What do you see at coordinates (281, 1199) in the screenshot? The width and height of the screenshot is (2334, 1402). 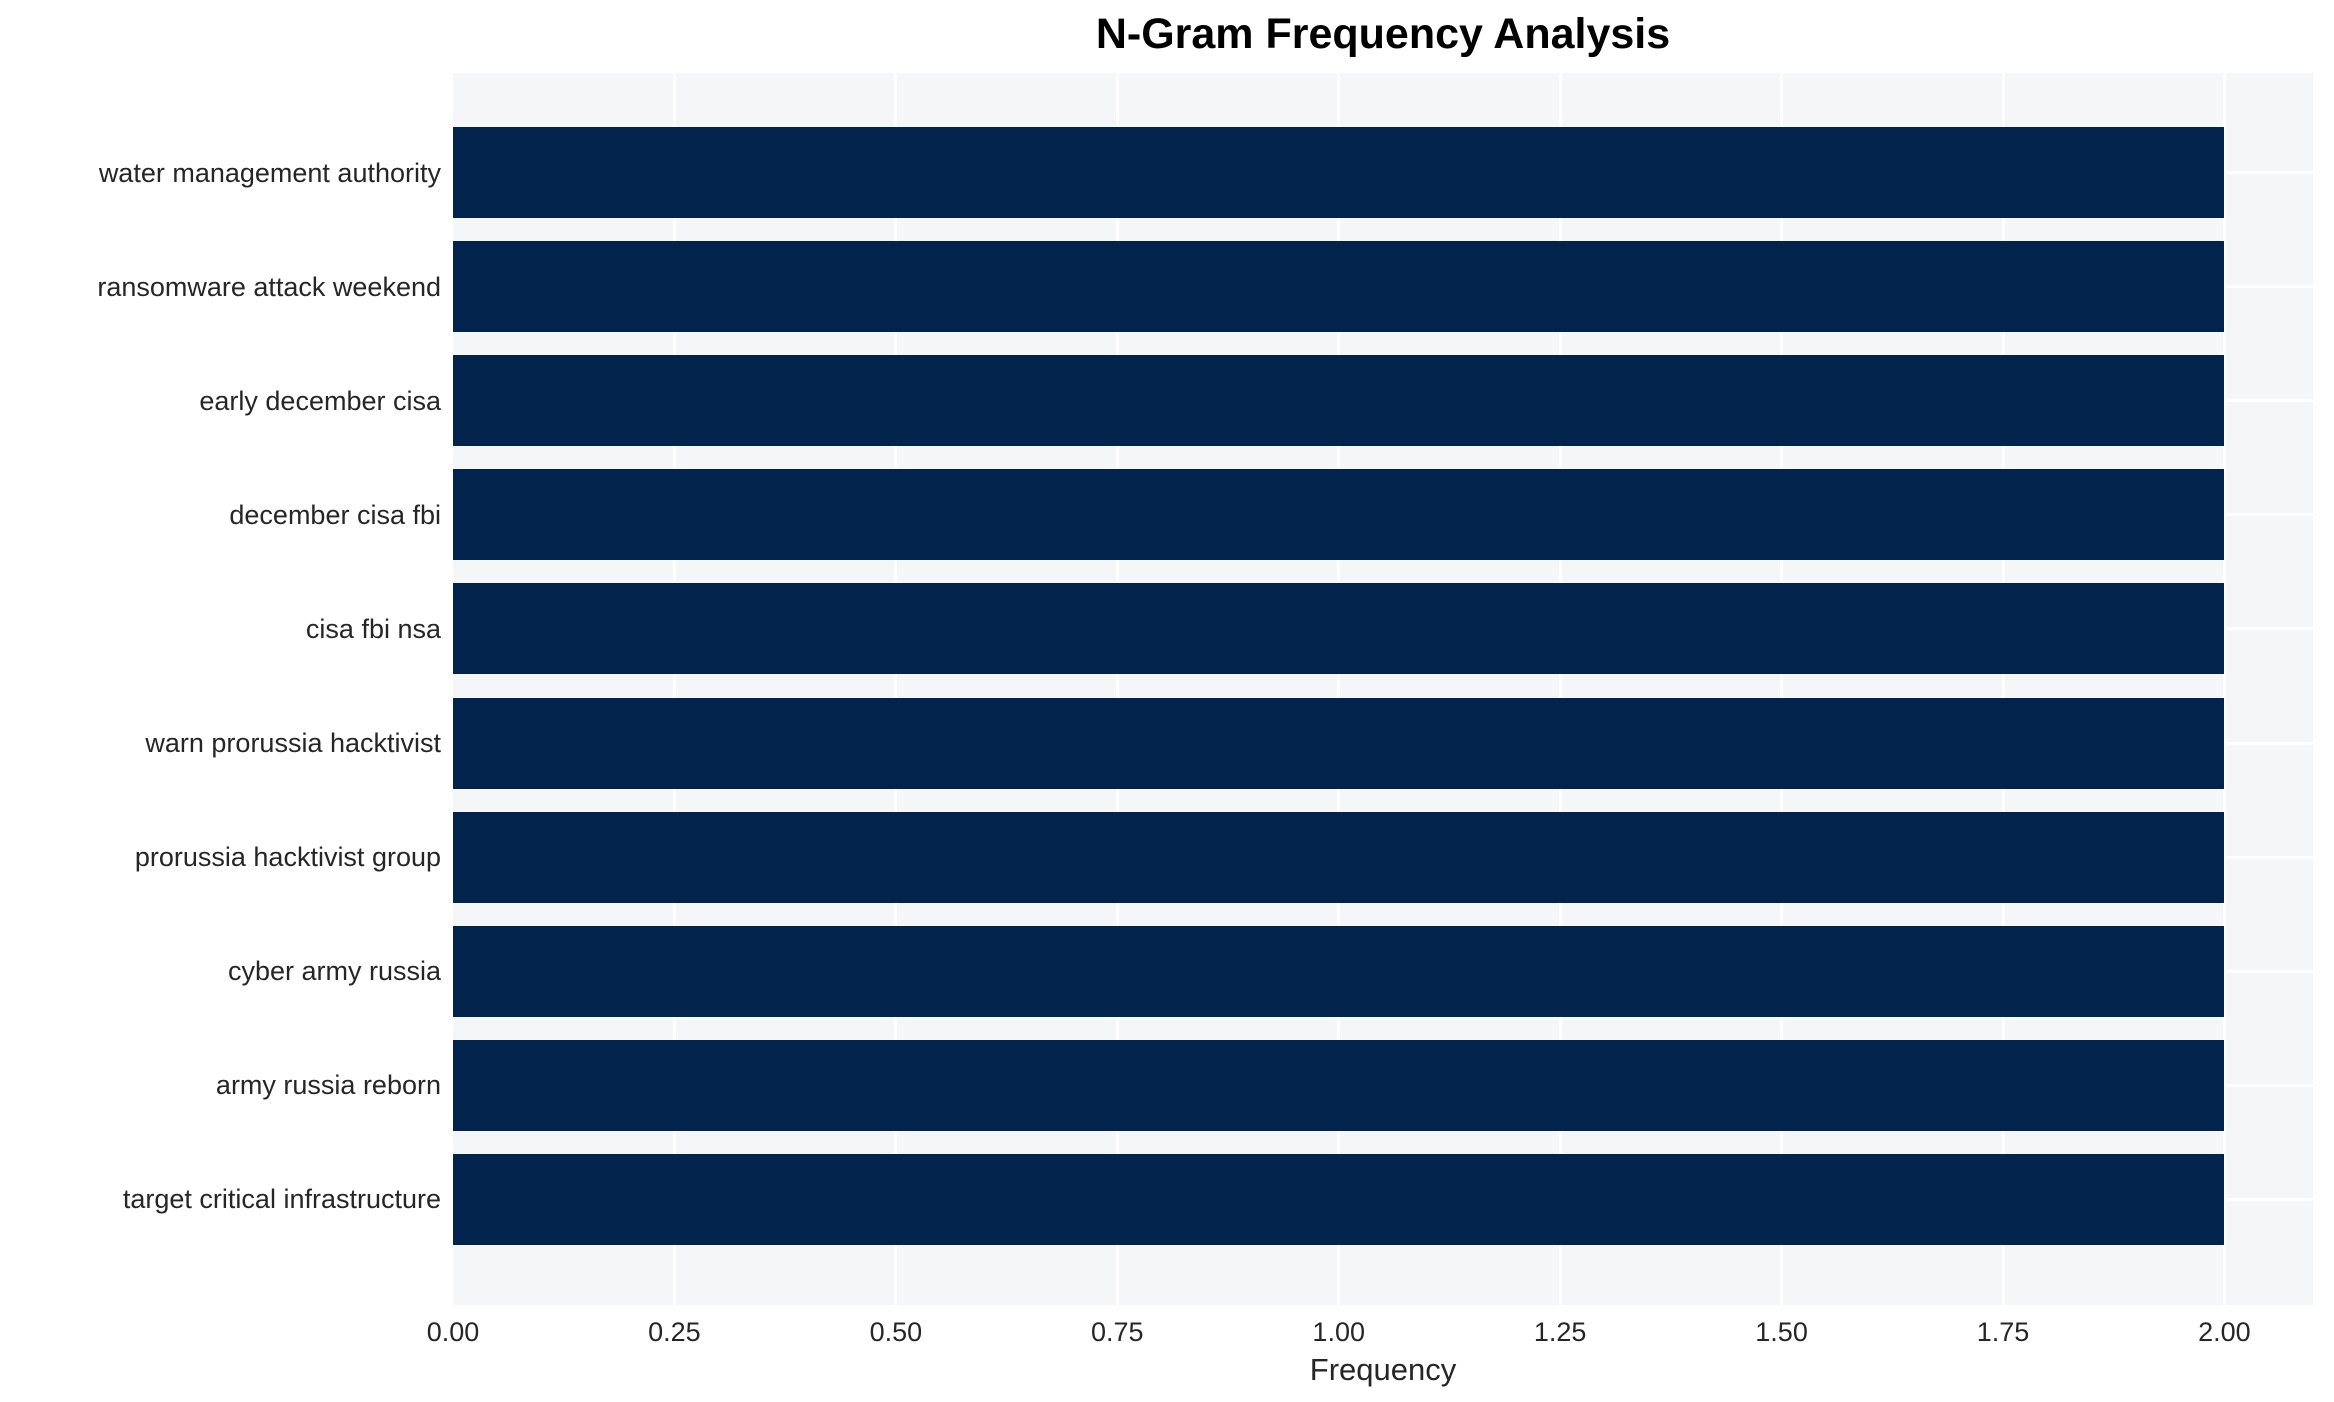 I see `y-tick-label: target critical infrastructure` at bounding box center [281, 1199].